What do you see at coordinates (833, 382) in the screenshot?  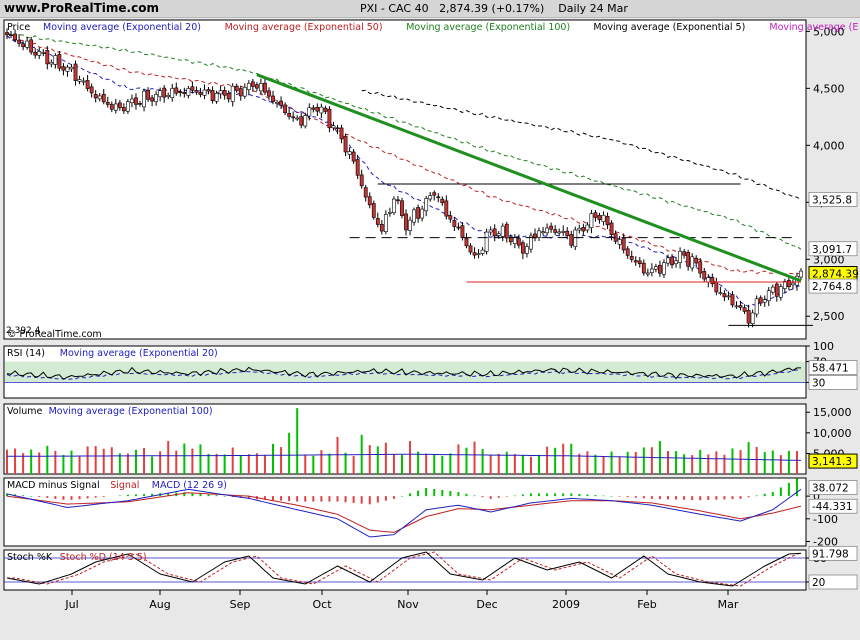 I see `value-tag-rsi` at bounding box center [833, 382].